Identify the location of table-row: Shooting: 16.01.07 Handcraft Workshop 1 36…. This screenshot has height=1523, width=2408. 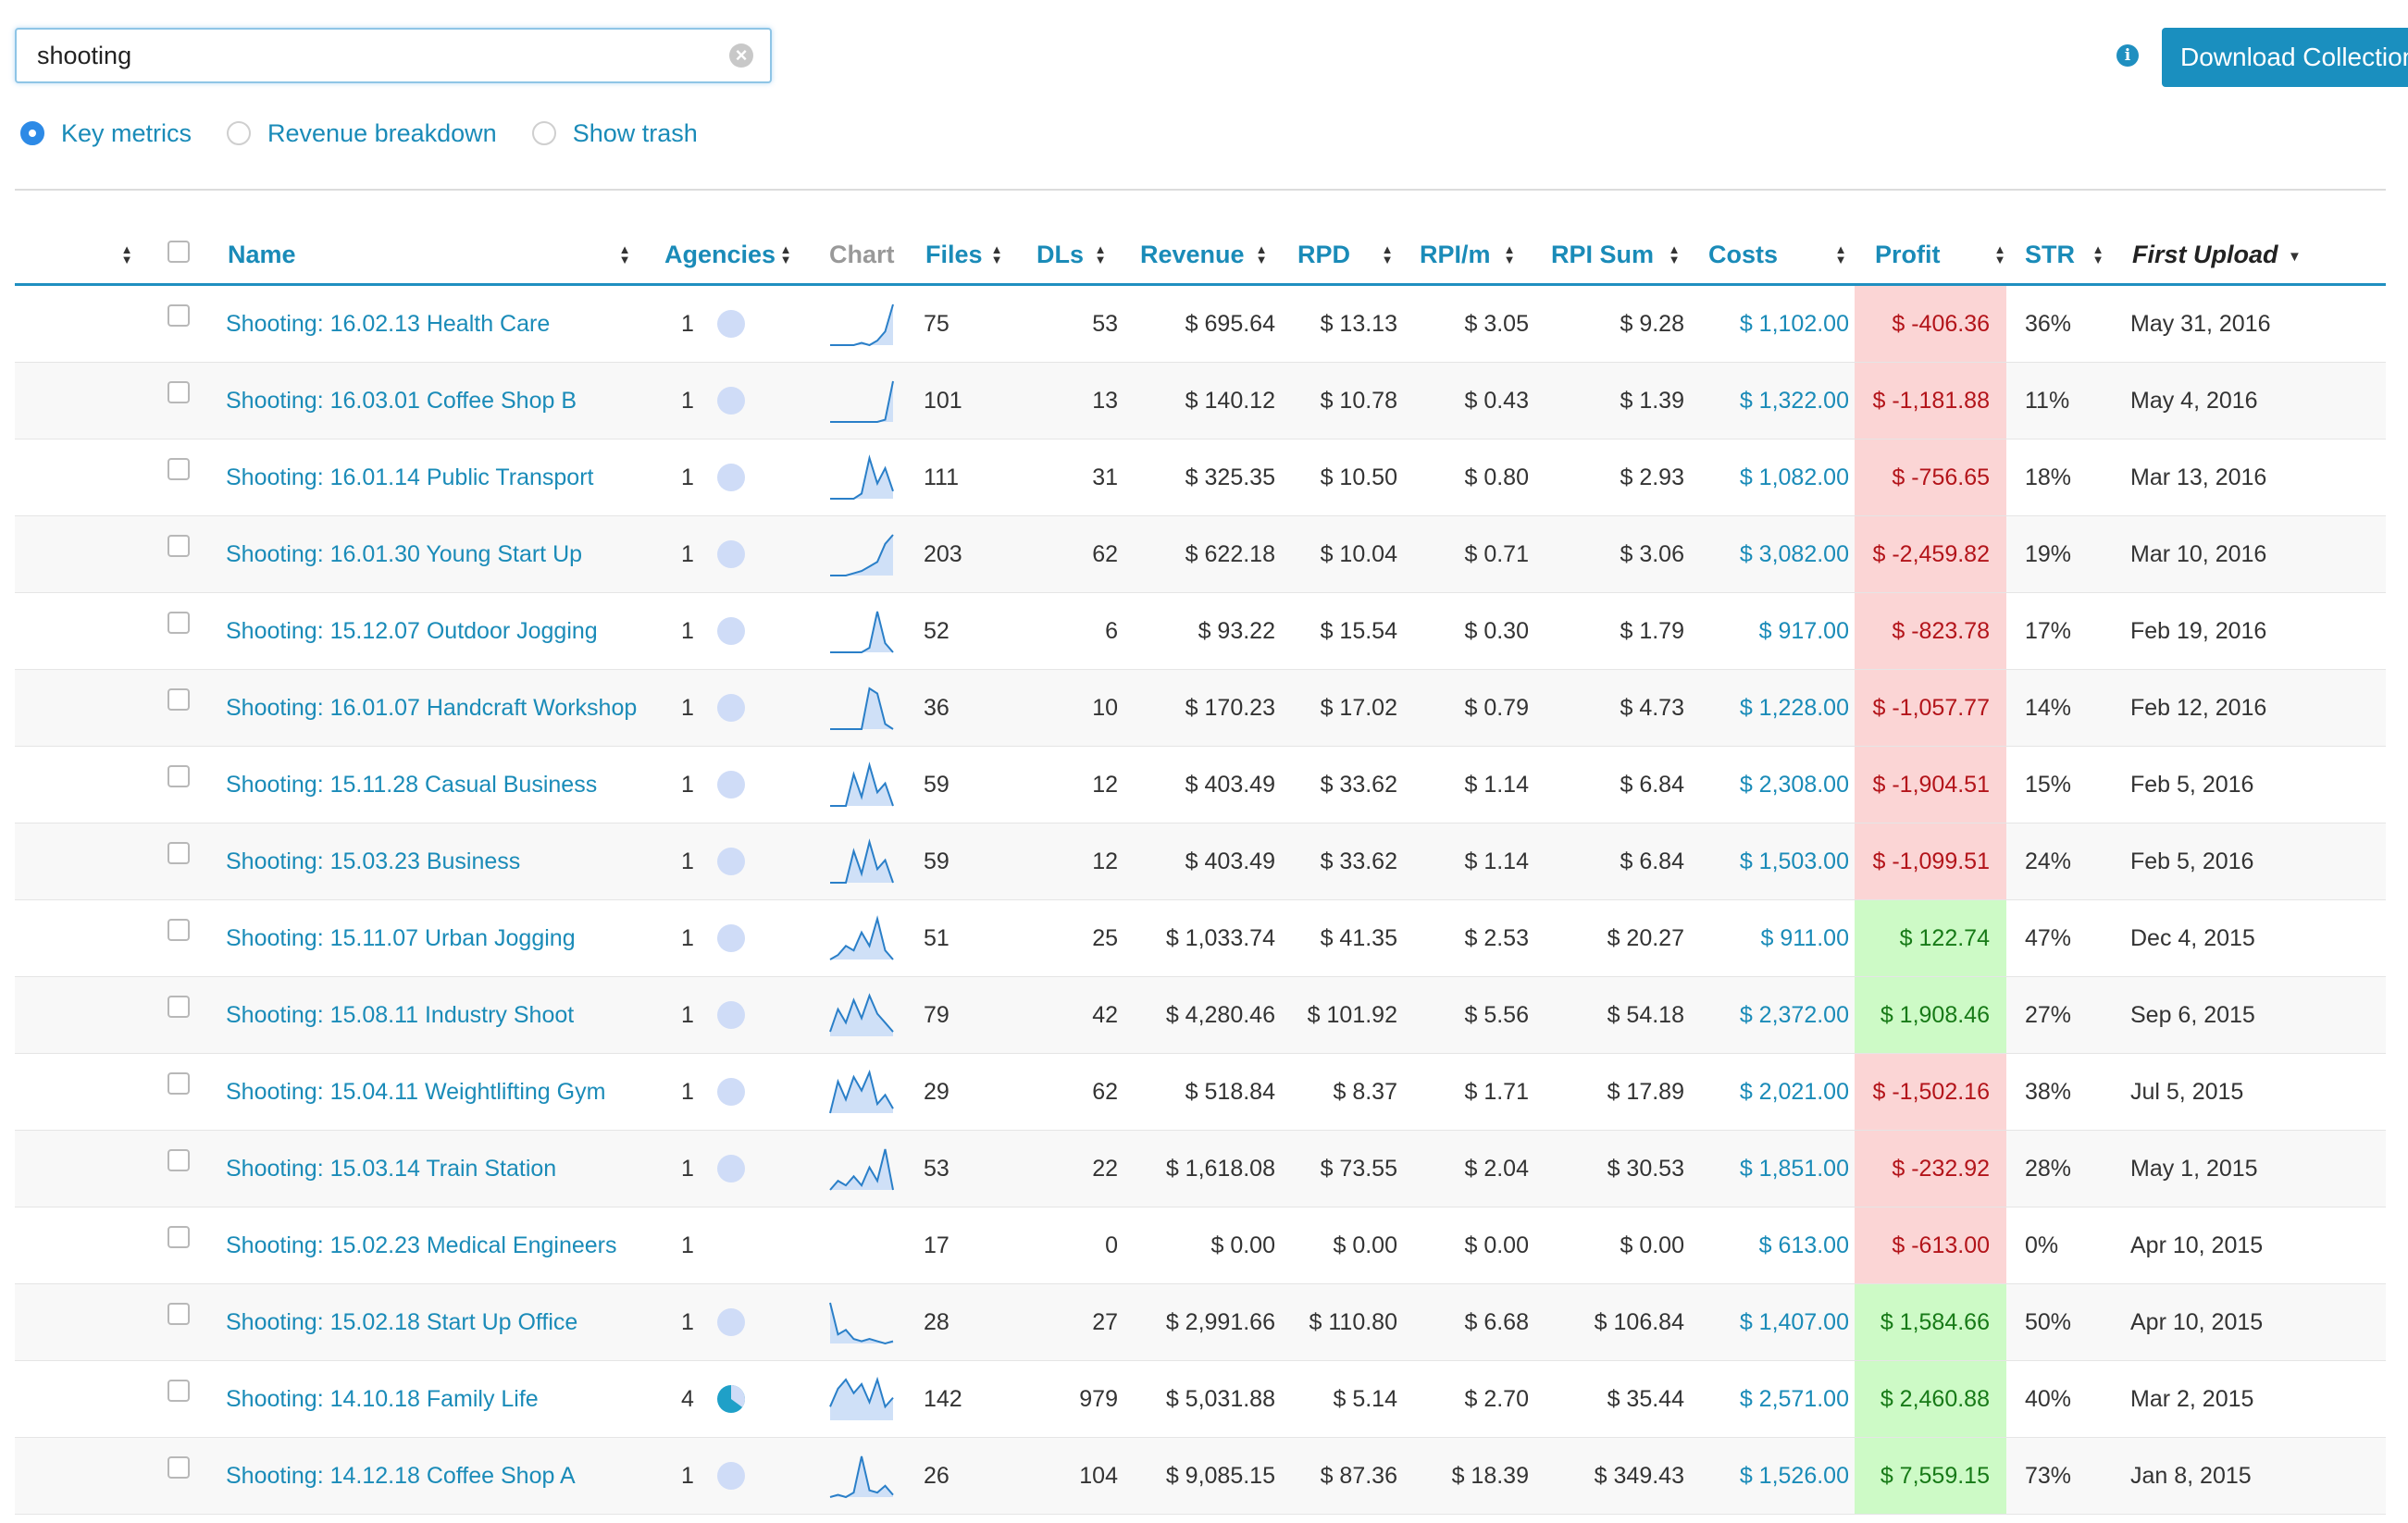
(1200, 709).